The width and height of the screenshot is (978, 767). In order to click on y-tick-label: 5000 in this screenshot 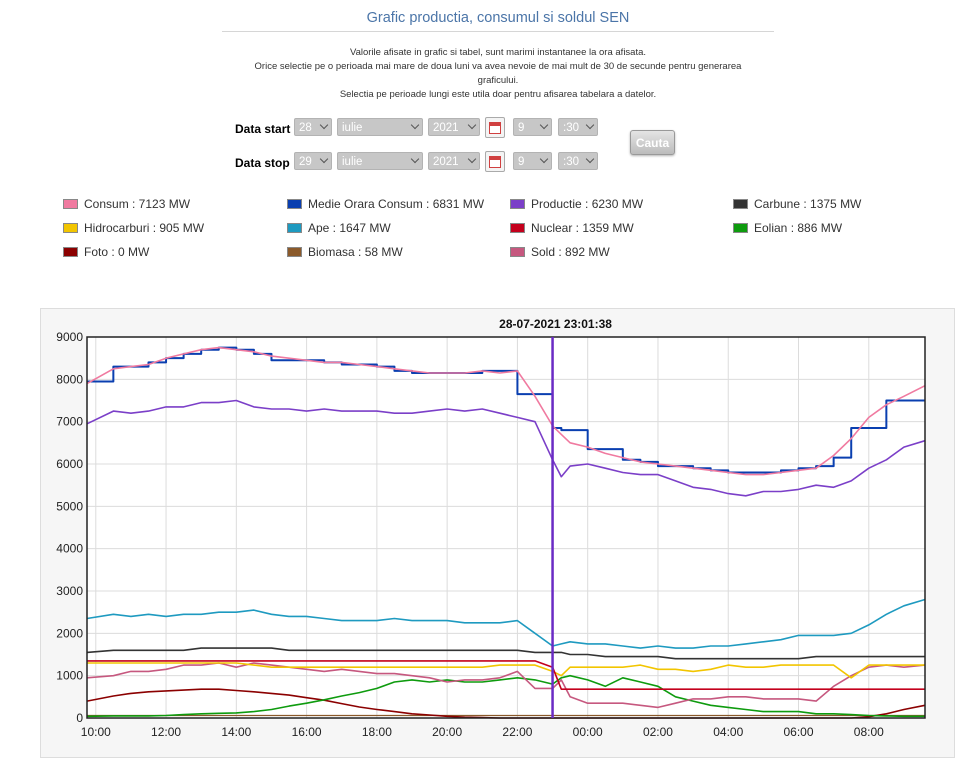, I will do `click(69, 506)`.